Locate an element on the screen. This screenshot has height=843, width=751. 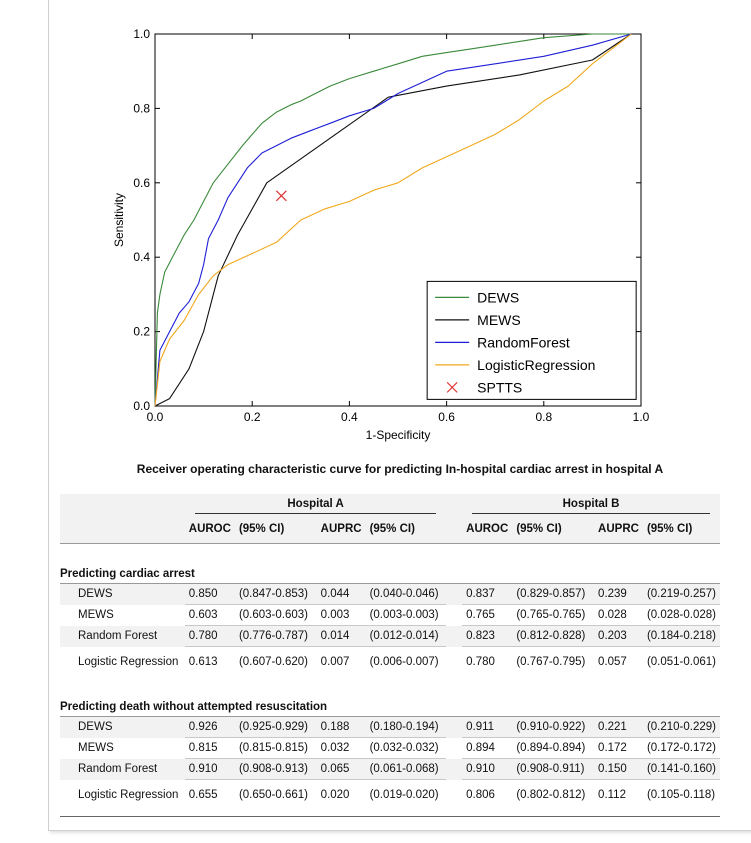
y-axis-label: Sensitivity is located at coordinates (119, 220).